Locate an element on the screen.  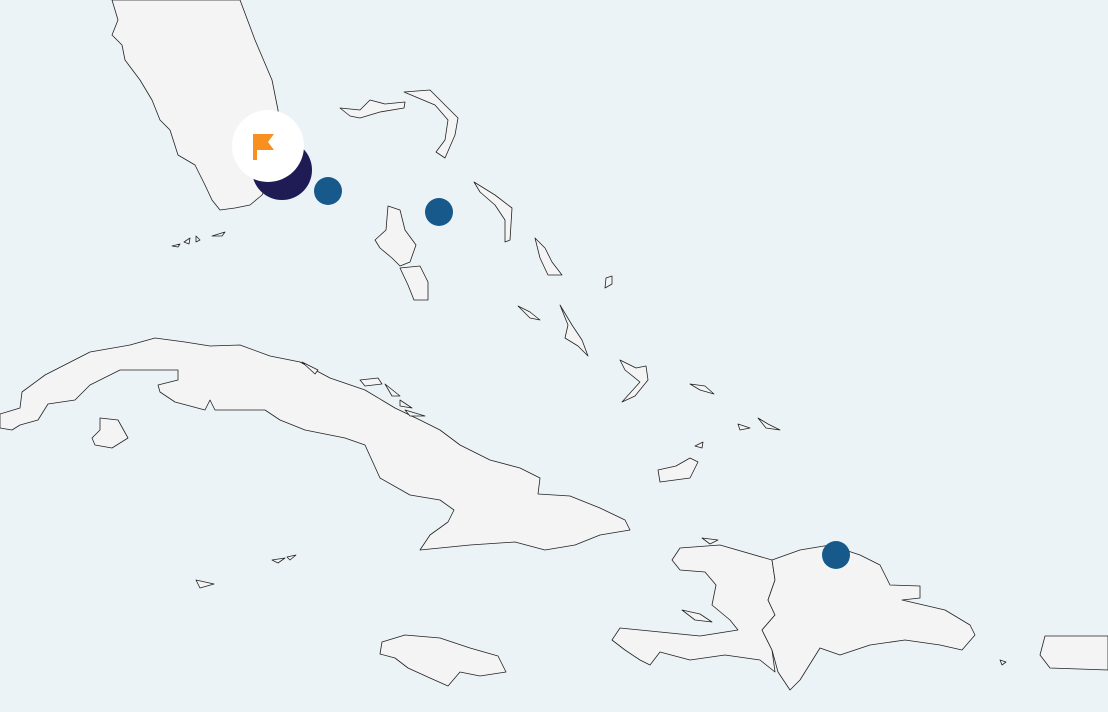
land-long-island is located at coordinates (574, 330).